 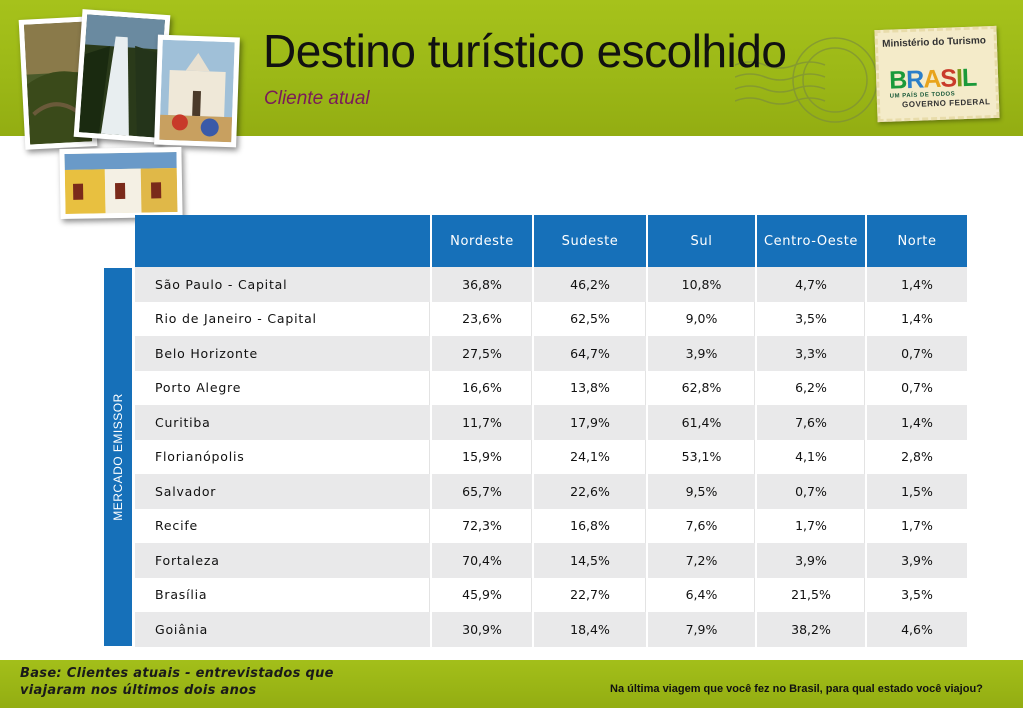 What do you see at coordinates (590, 284) in the screenshot?
I see `table-cell: 46,2%` at bounding box center [590, 284].